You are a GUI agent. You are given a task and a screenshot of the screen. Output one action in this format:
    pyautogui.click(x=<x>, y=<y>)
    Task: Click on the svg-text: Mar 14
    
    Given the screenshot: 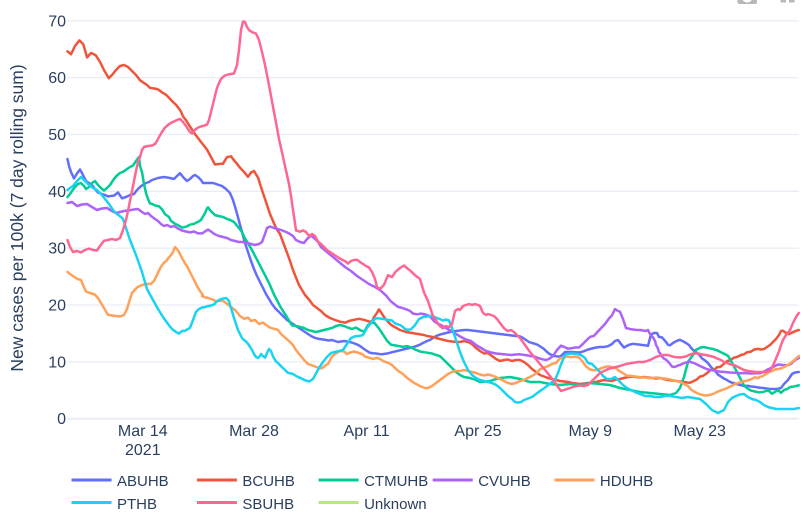 What is the action you would take?
    pyautogui.click(x=143, y=431)
    